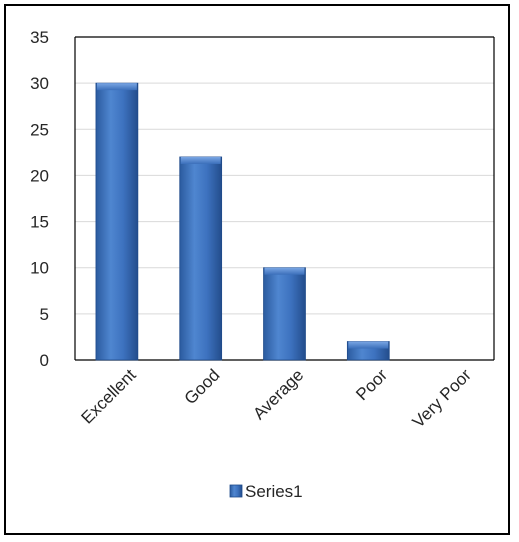 The height and width of the screenshot is (542, 519). What do you see at coordinates (201, 258) in the screenshot?
I see `bar-good` at bounding box center [201, 258].